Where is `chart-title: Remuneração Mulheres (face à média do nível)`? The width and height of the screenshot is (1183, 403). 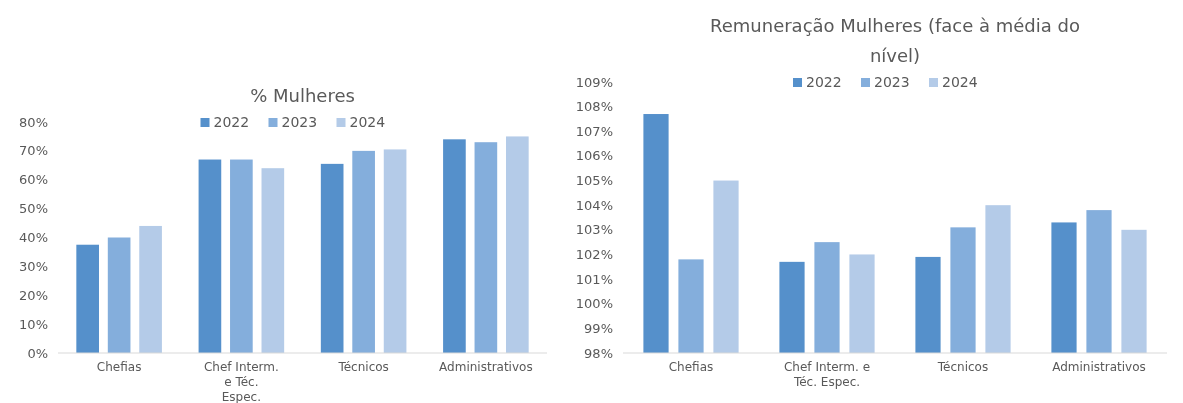 chart-title: Remuneração Mulheres (face à média do nível) is located at coordinates (895, 40).